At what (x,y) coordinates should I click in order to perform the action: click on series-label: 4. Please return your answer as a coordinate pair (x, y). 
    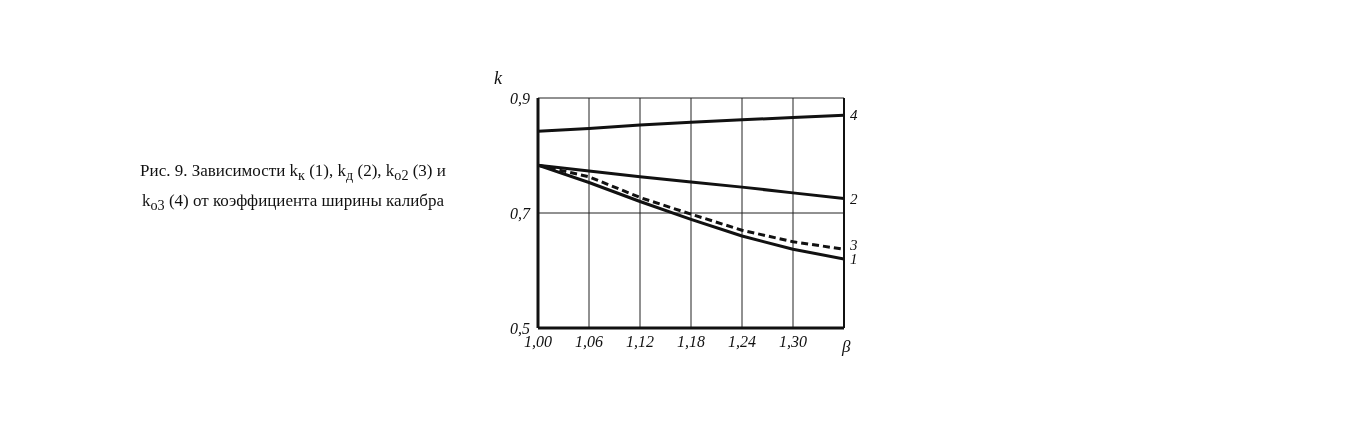
    Looking at the image, I should click on (854, 115).